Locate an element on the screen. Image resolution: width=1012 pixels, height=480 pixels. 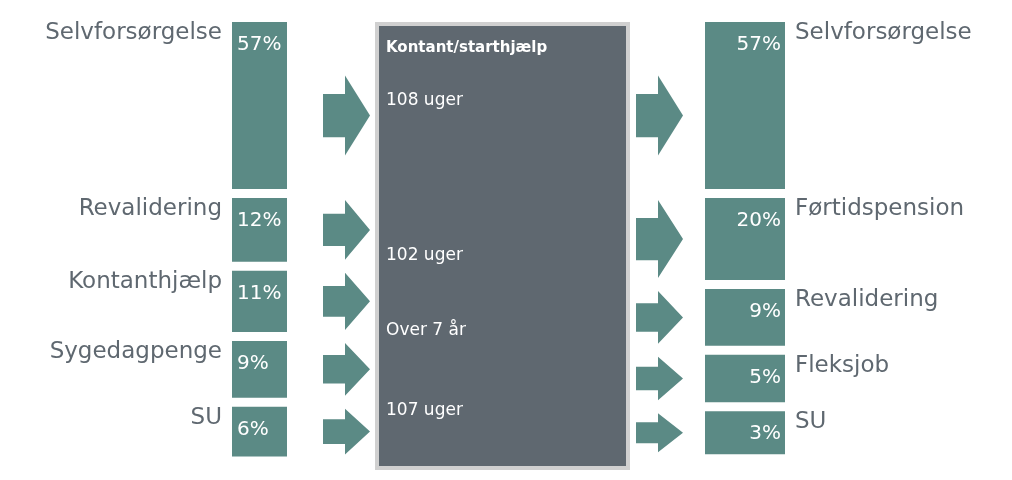
text: Over 7 år is located at coordinates (426, 329).